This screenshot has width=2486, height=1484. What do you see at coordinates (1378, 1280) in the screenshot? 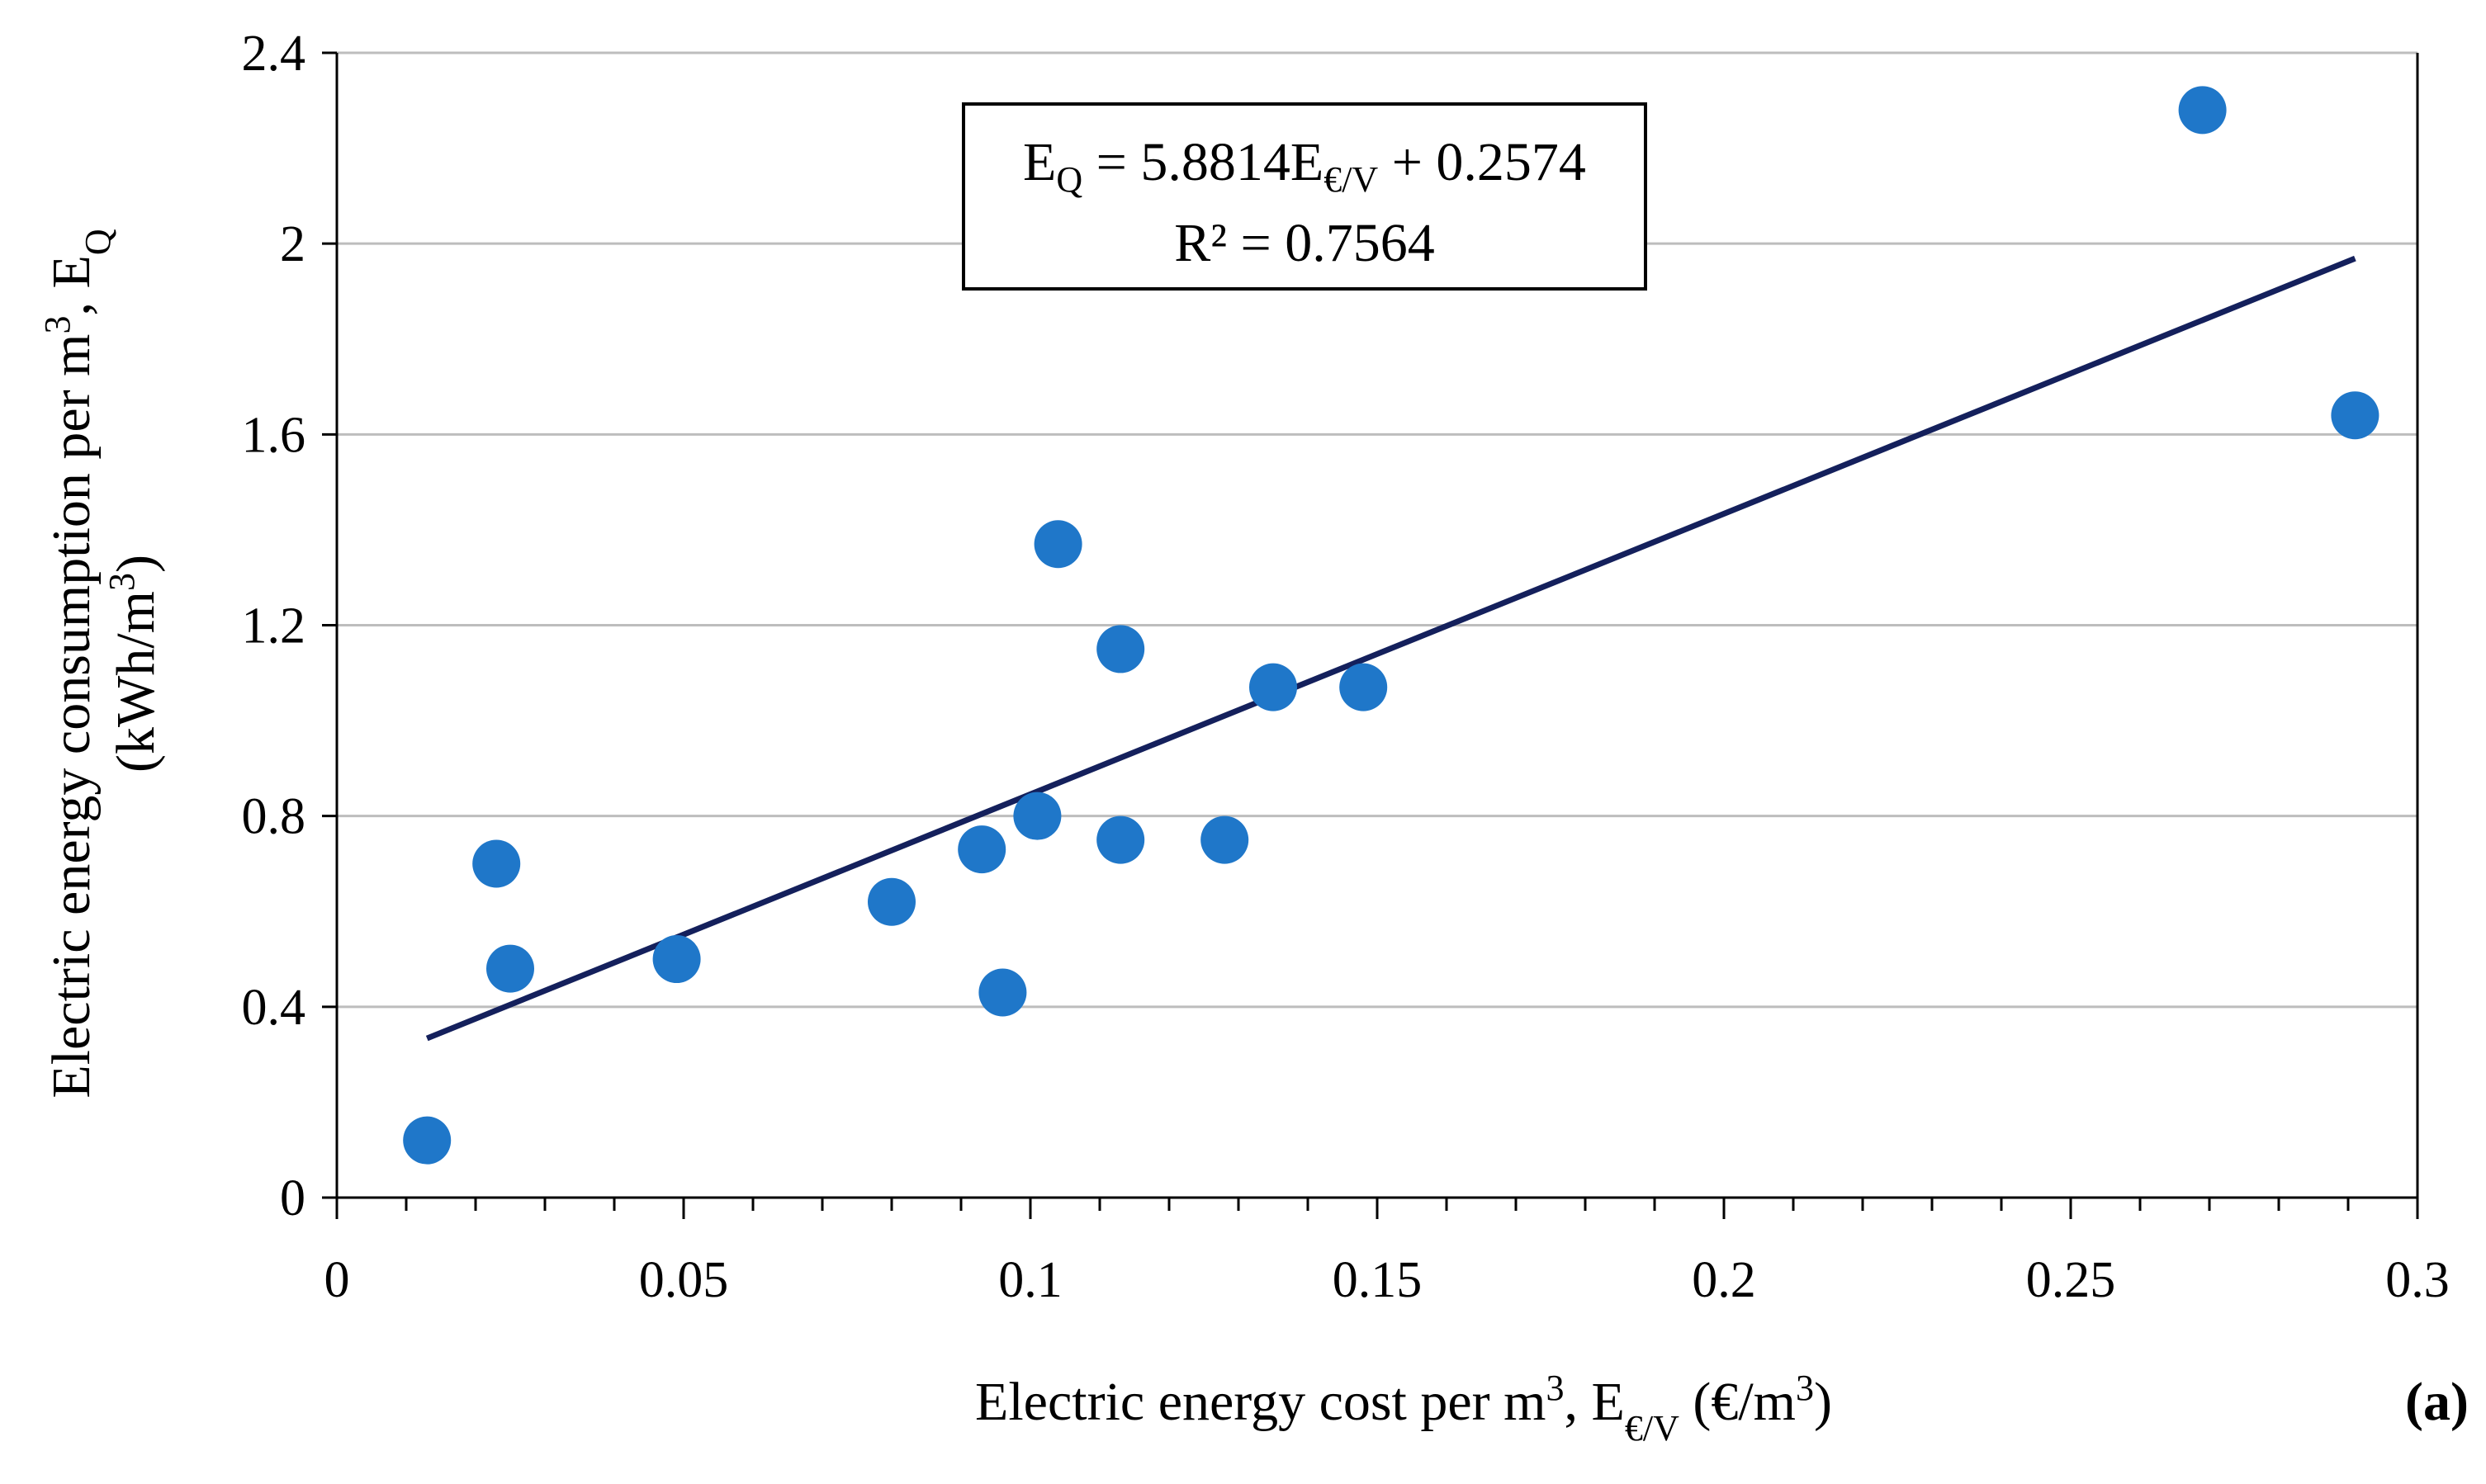
I see `x-tick-label-3: 0.15` at bounding box center [1378, 1280].